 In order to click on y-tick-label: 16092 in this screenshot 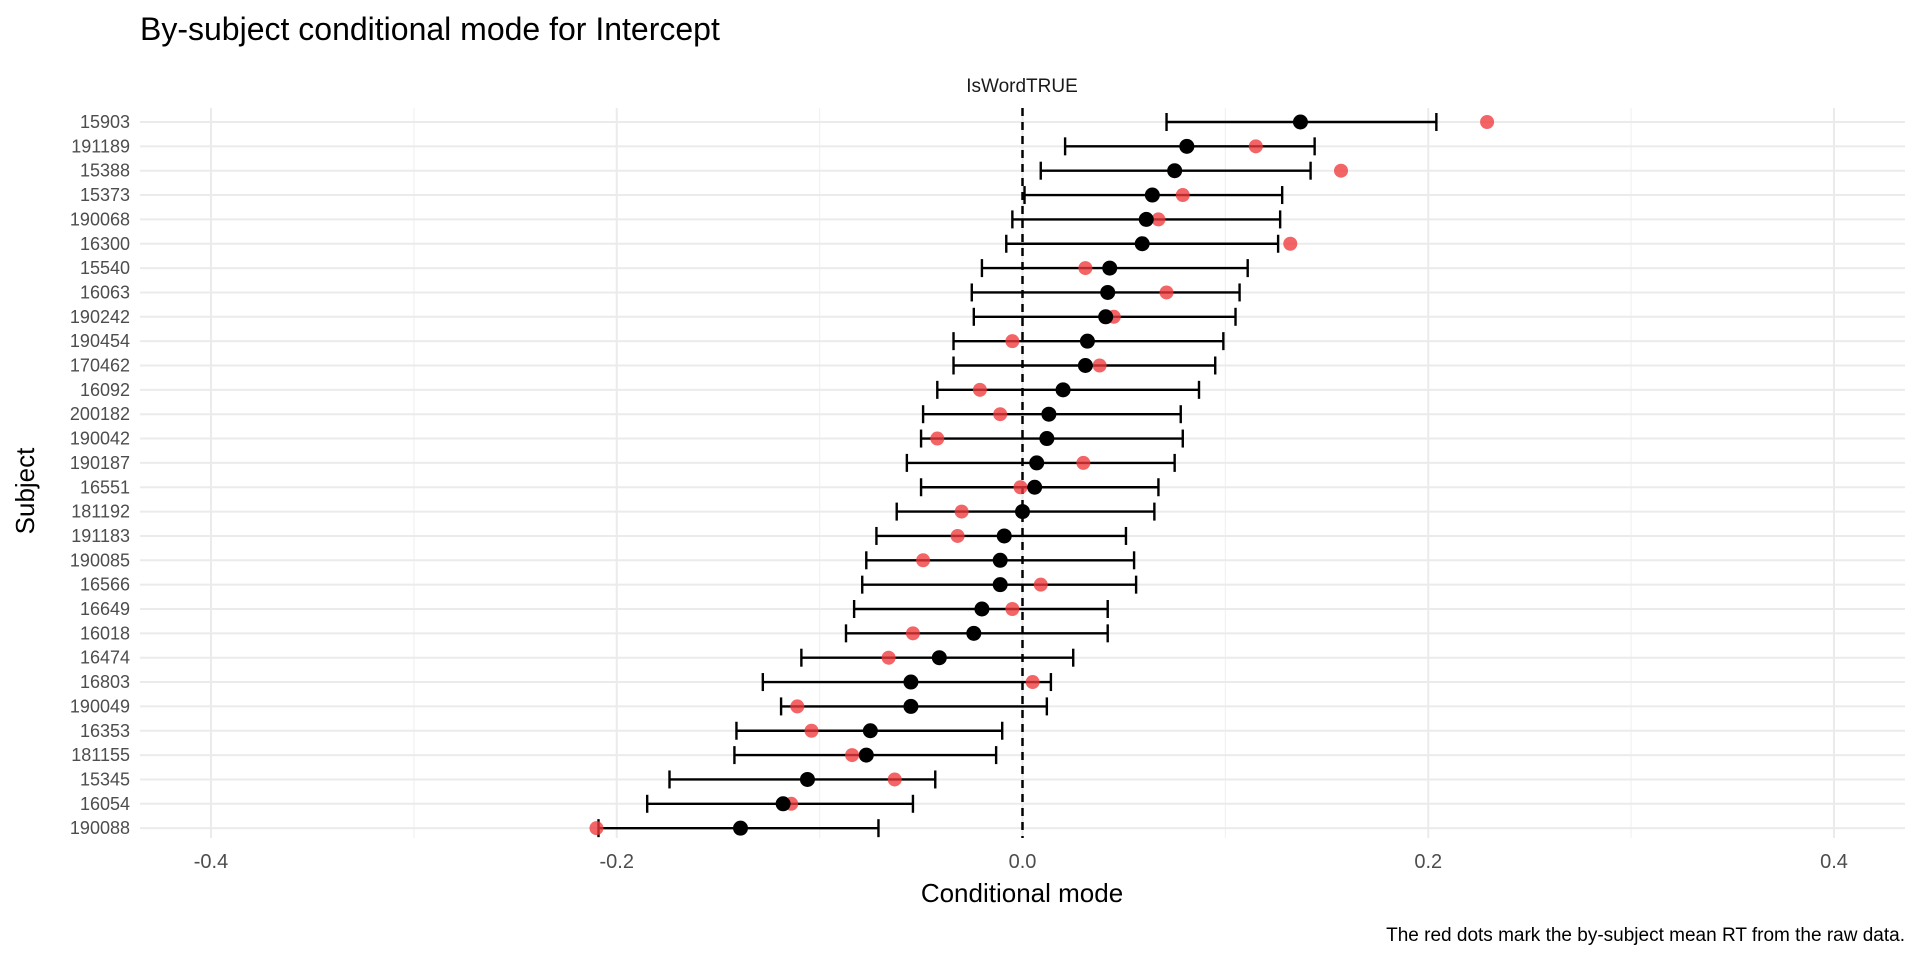, I will do `click(105, 390)`.